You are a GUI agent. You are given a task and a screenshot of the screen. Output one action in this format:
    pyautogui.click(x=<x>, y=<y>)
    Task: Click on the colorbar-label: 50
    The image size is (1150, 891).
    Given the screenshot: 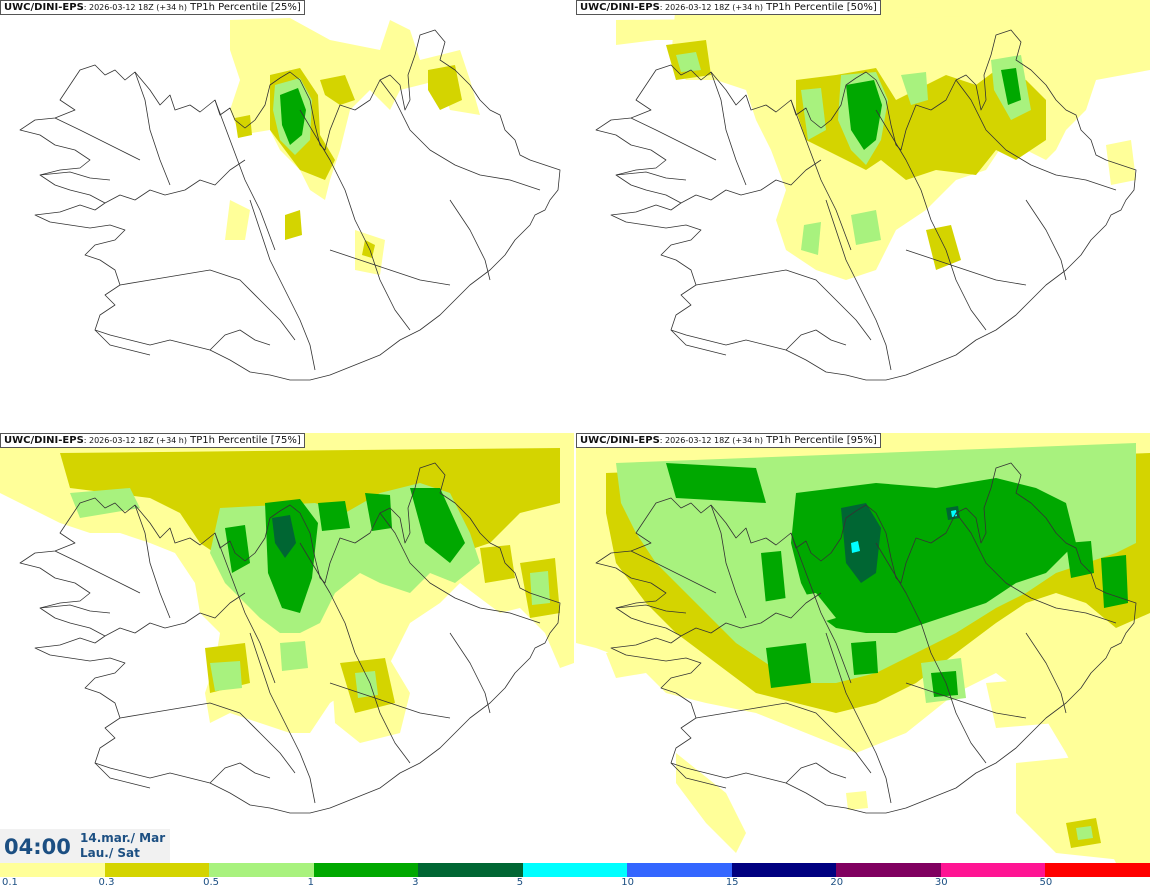 What is the action you would take?
    pyautogui.click(x=1046, y=882)
    